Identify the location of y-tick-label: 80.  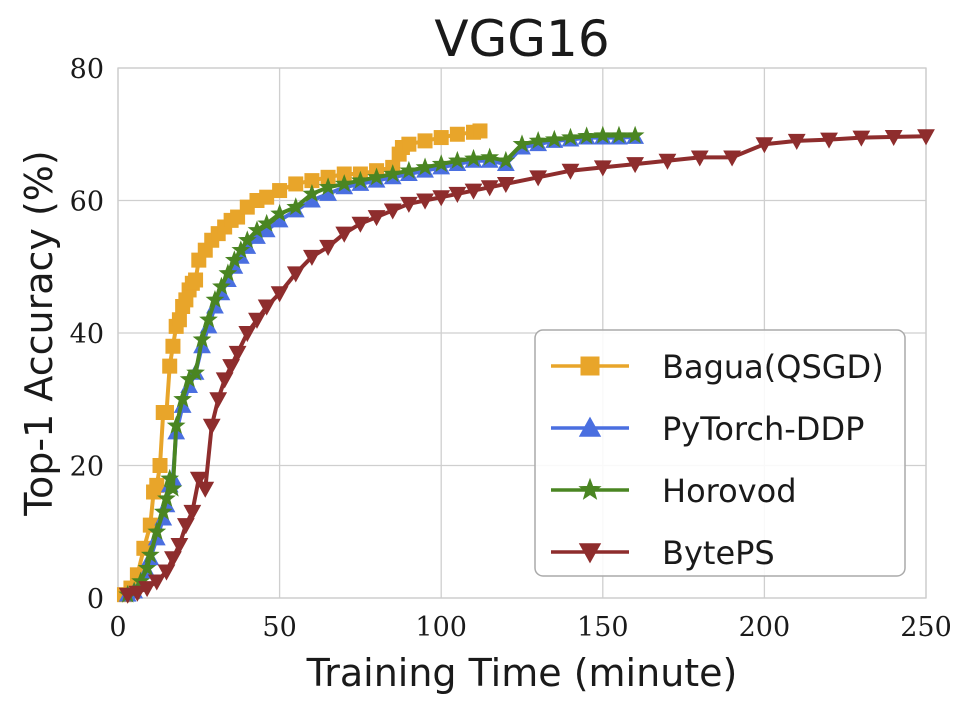
(87, 69).